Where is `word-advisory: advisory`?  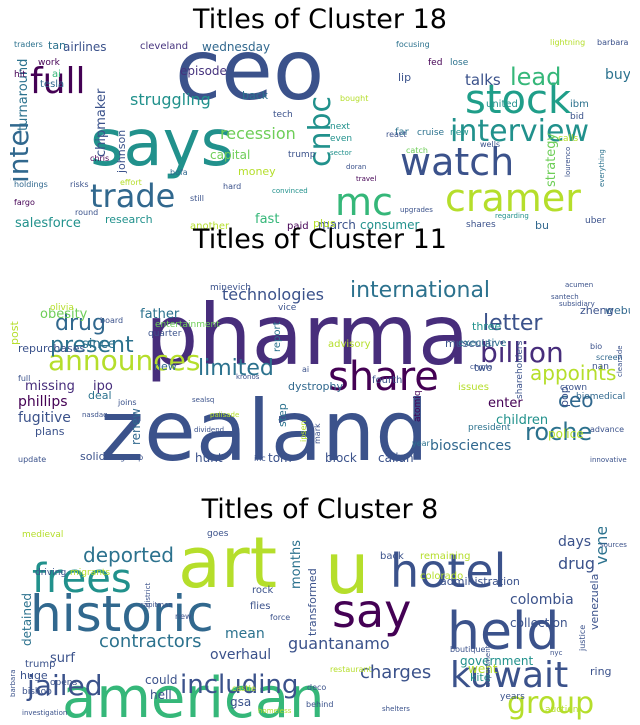 word-advisory: advisory is located at coordinates (349, 344).